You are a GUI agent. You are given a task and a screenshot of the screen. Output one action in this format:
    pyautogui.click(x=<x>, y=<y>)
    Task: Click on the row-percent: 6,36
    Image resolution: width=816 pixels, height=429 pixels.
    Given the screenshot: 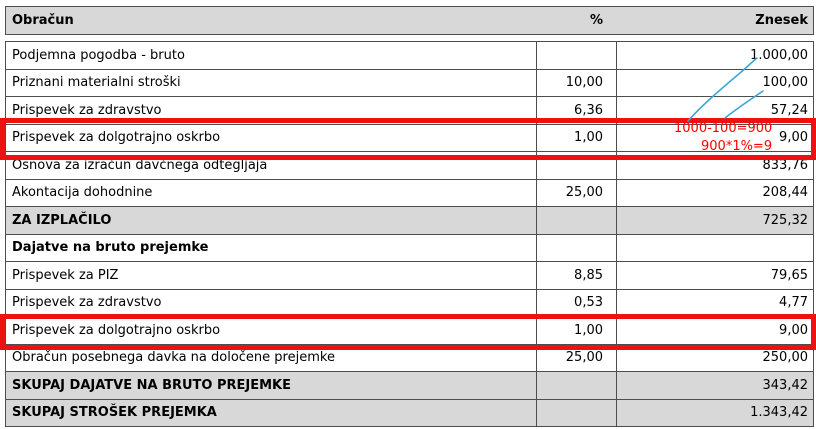 What is the action you would take?
    pyautogui.click(x=576, y=110)
    